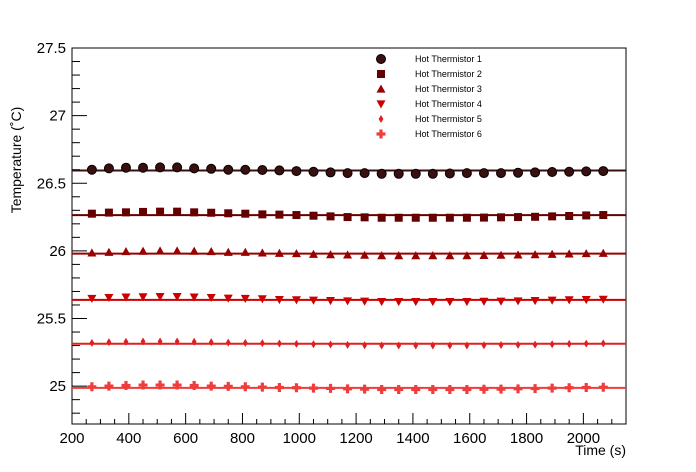 The width and height of the screenshot is (696, 472). What do you see at coordinates (242, 438) in the screenshot?
I see `x-tick-label: 800` at bounding box center [242, 438].